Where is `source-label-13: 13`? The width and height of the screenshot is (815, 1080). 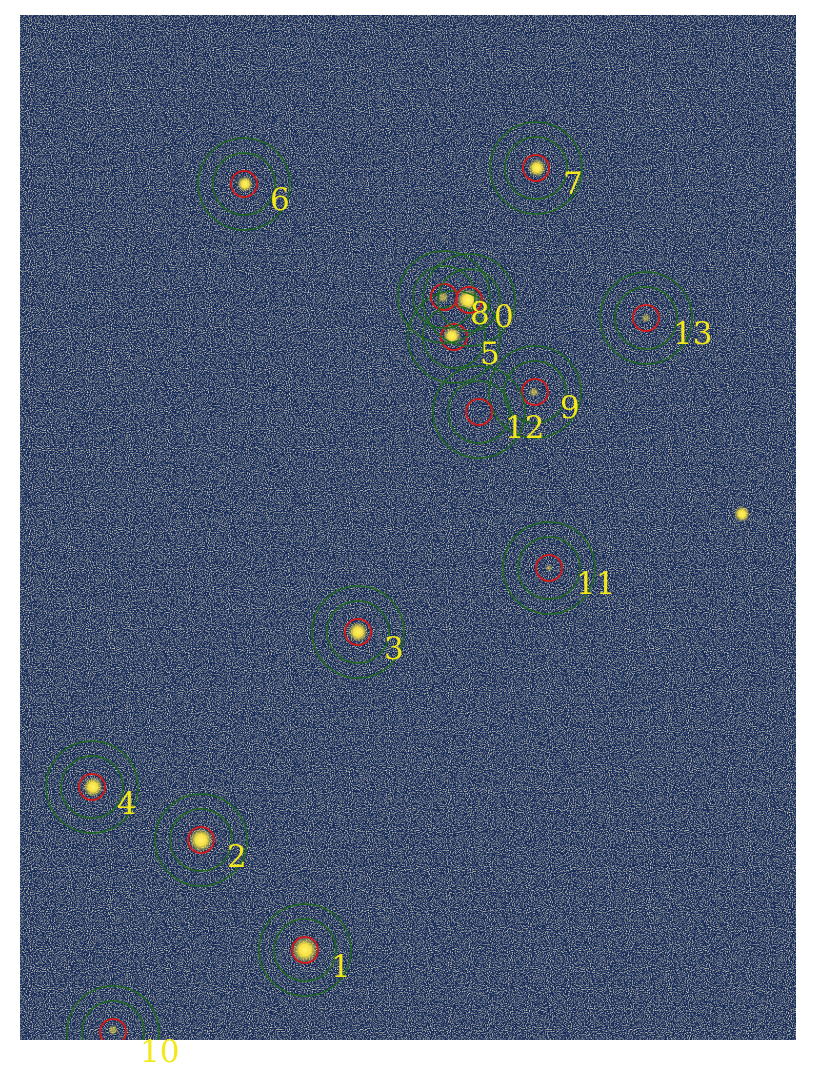 source-label-13: 13 is located at coordinates (692, 334).